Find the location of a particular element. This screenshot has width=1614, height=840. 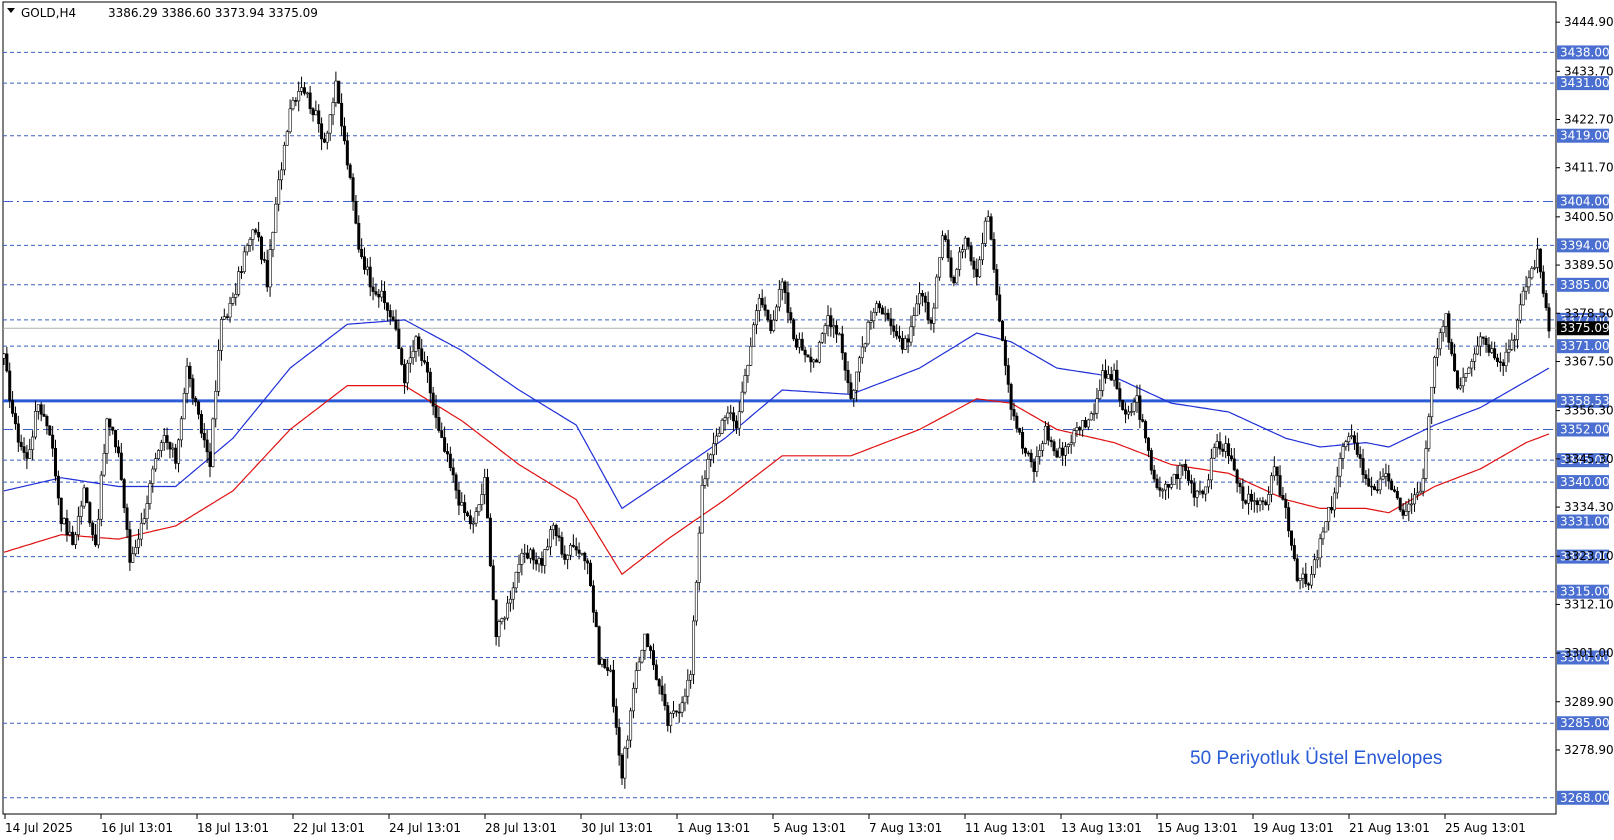

symbol-dropdown-icon is located at coordinates (11, 10).